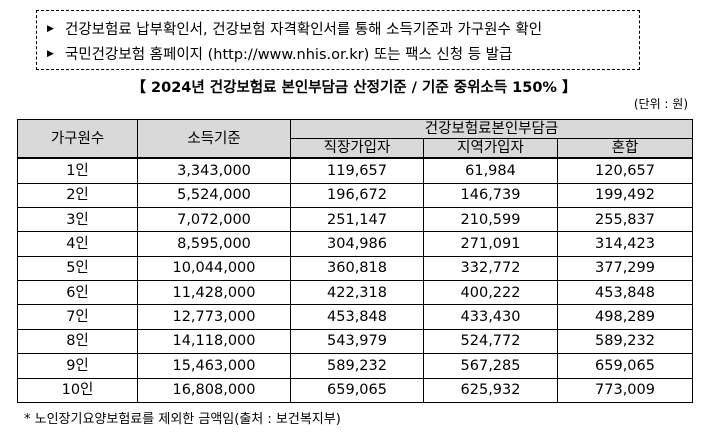 Image resolution: width=708 pixels, height=436 pixels. I want to click on cell-household: 6인, so click(77, 293).